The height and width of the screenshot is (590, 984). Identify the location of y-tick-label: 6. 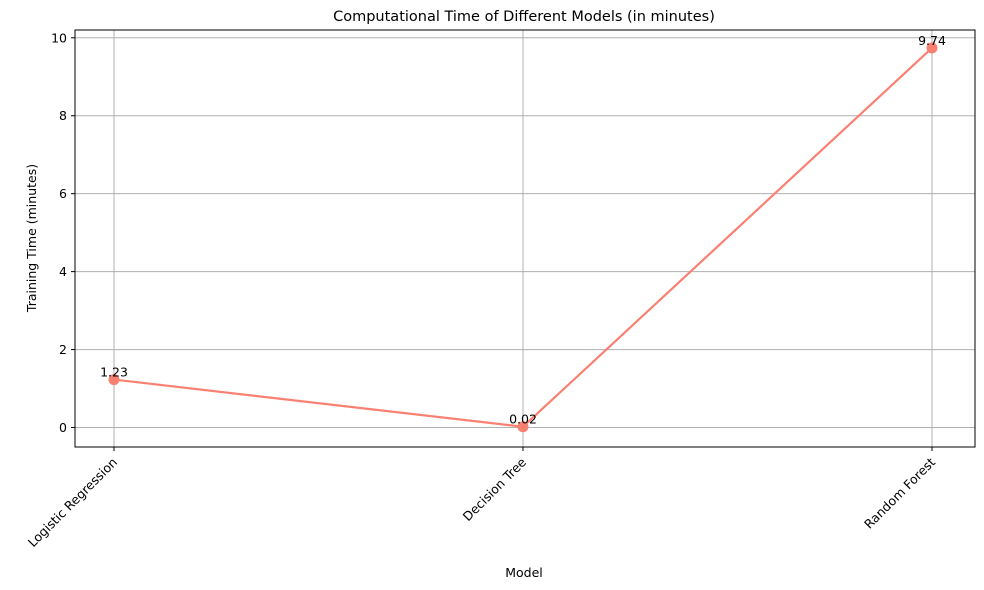
(63, 193).